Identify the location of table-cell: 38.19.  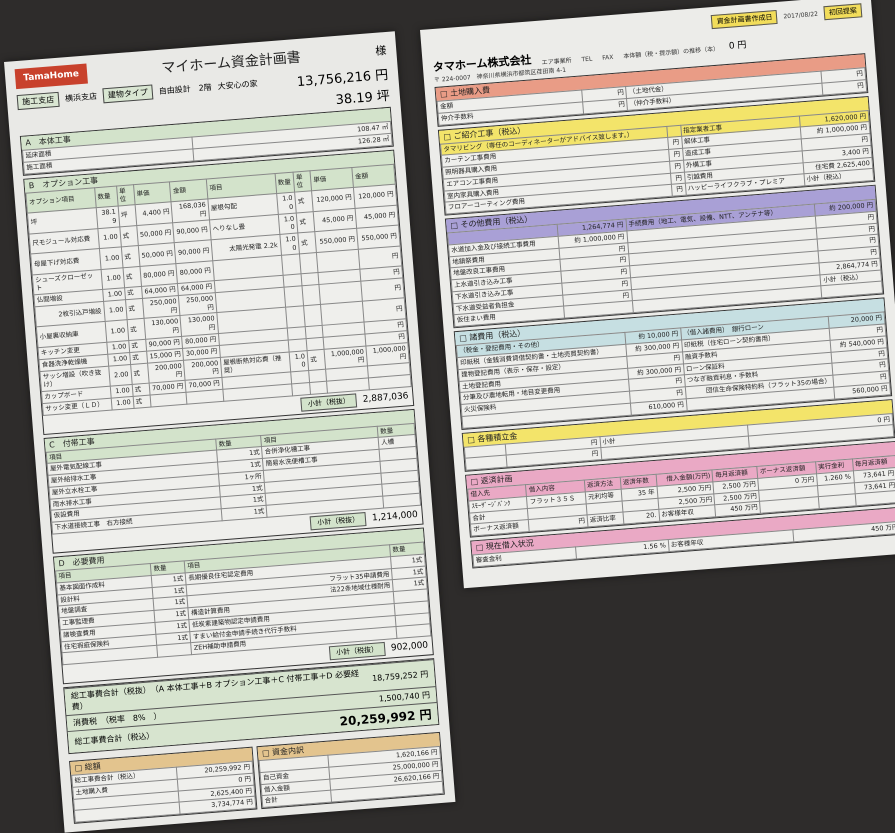
(107, 217).